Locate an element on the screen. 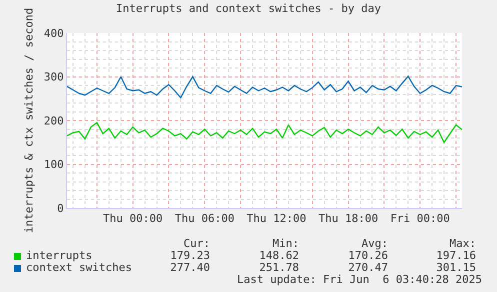 This screenshot has width=497, height=292. text: 251.78 is located at coordinates (279, 267).